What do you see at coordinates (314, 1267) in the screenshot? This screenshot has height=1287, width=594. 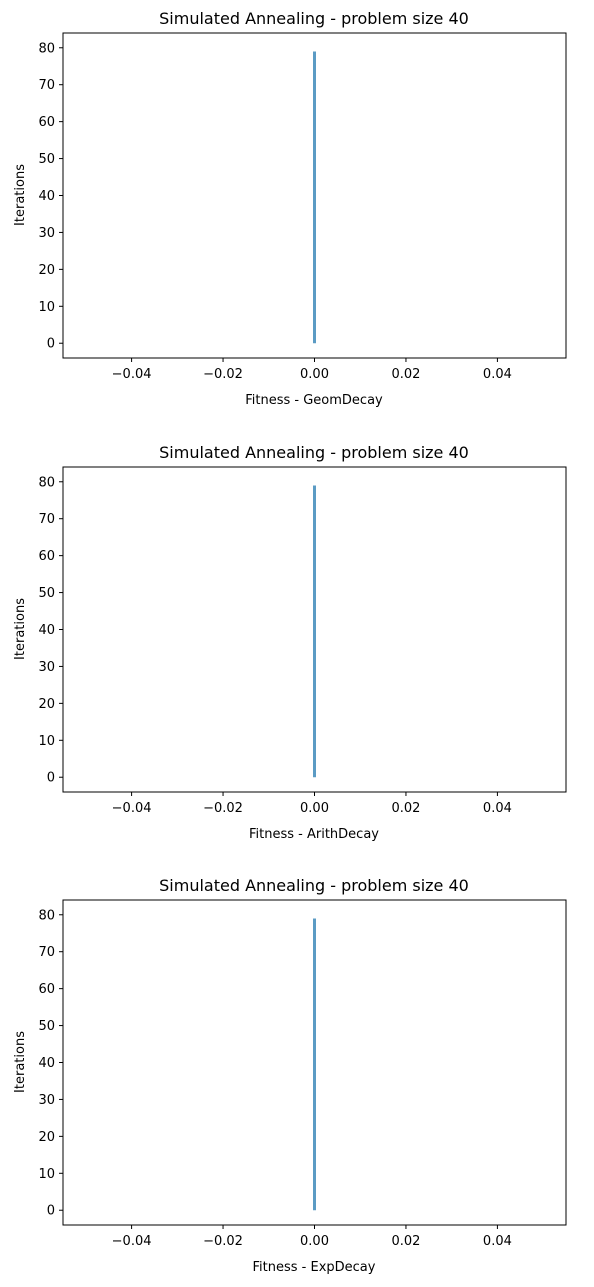 I see `x-axis-label: Fitness - ExpDecay` at bounding box center [314, 1267].